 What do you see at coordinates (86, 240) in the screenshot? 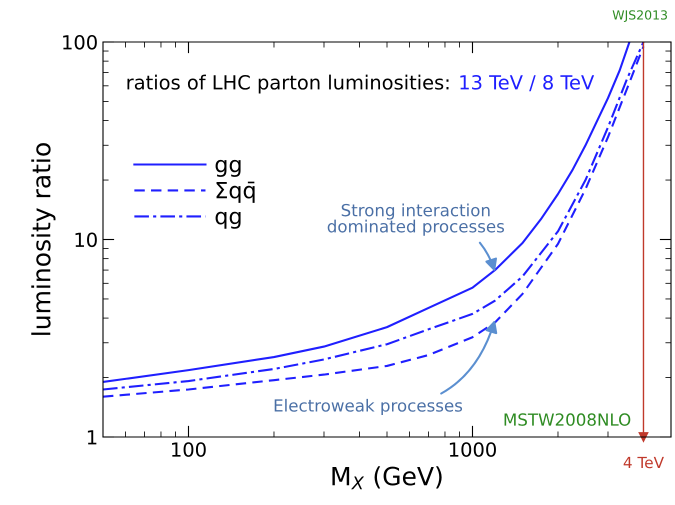
I see `y-tick-label: 10` at bounding box center [86, 240].